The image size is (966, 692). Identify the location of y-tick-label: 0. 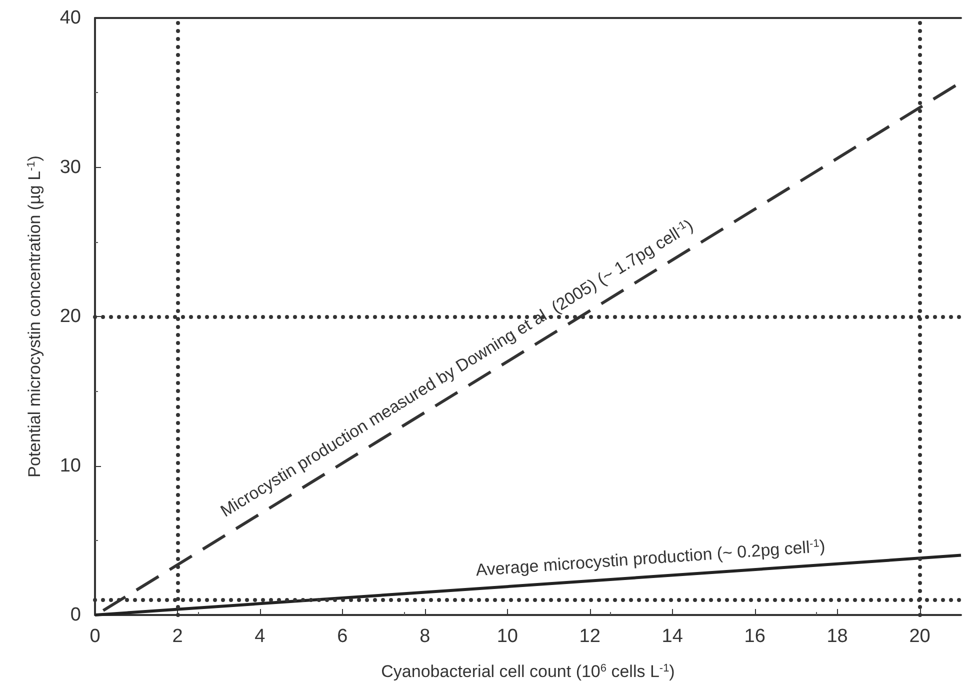
(75, 615).